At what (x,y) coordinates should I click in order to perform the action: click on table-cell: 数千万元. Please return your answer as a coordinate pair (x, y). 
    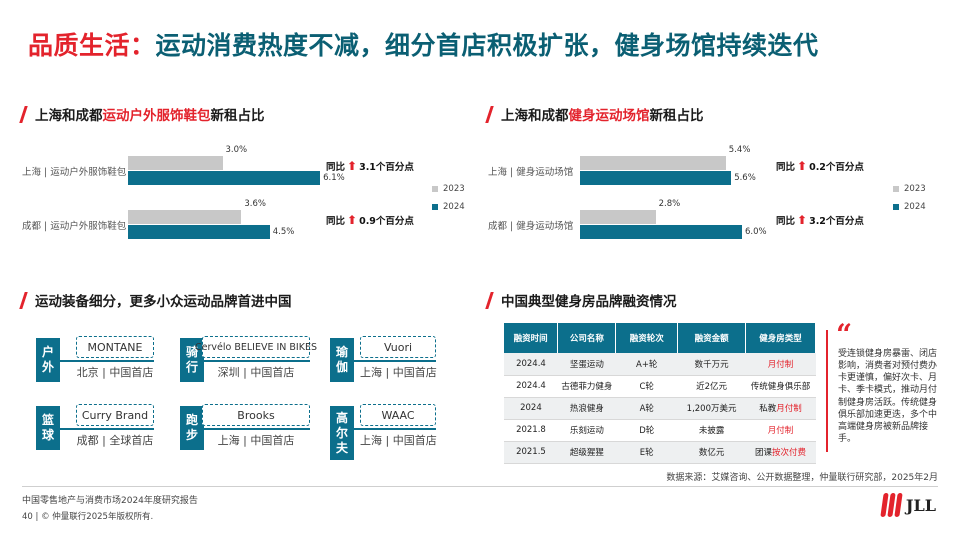
    Looking at the image, I should click on (711, 364).